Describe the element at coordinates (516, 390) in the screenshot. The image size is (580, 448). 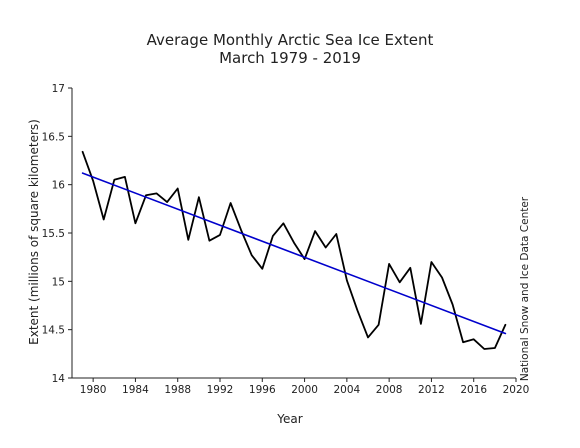
I see `x-tick-label: 2020` at that location.